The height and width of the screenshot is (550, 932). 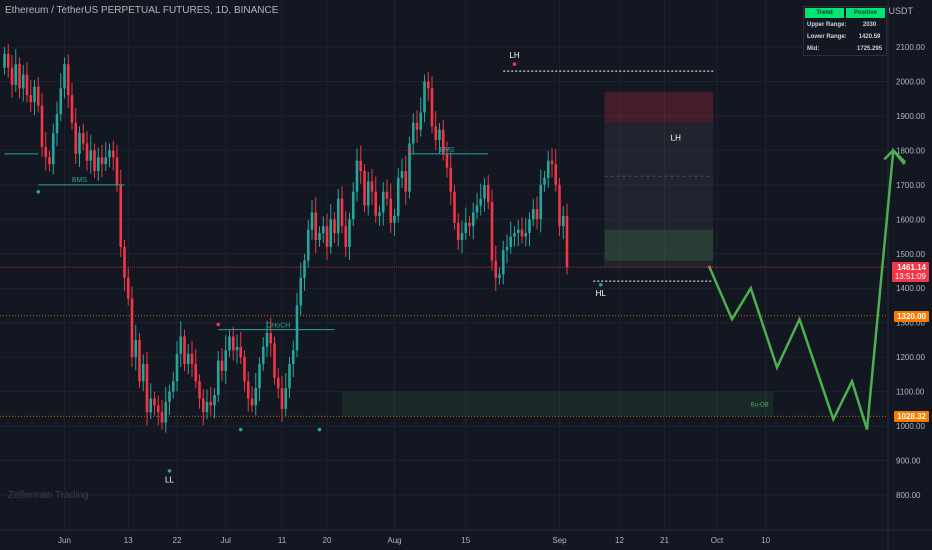 What do you see at coordinates (664, 540) in the screenshot?
I see `x-tick-label: 21` at bounding box center [664, 540].